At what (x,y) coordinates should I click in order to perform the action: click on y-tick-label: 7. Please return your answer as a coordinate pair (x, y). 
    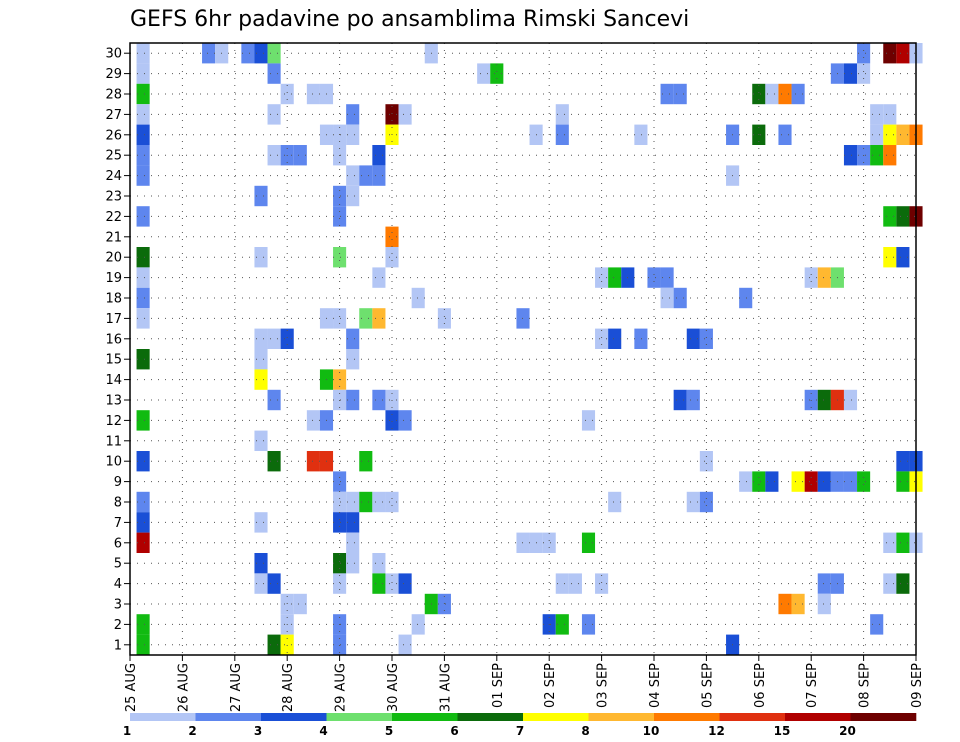
    Looking at the image, I should click on (118, 523).